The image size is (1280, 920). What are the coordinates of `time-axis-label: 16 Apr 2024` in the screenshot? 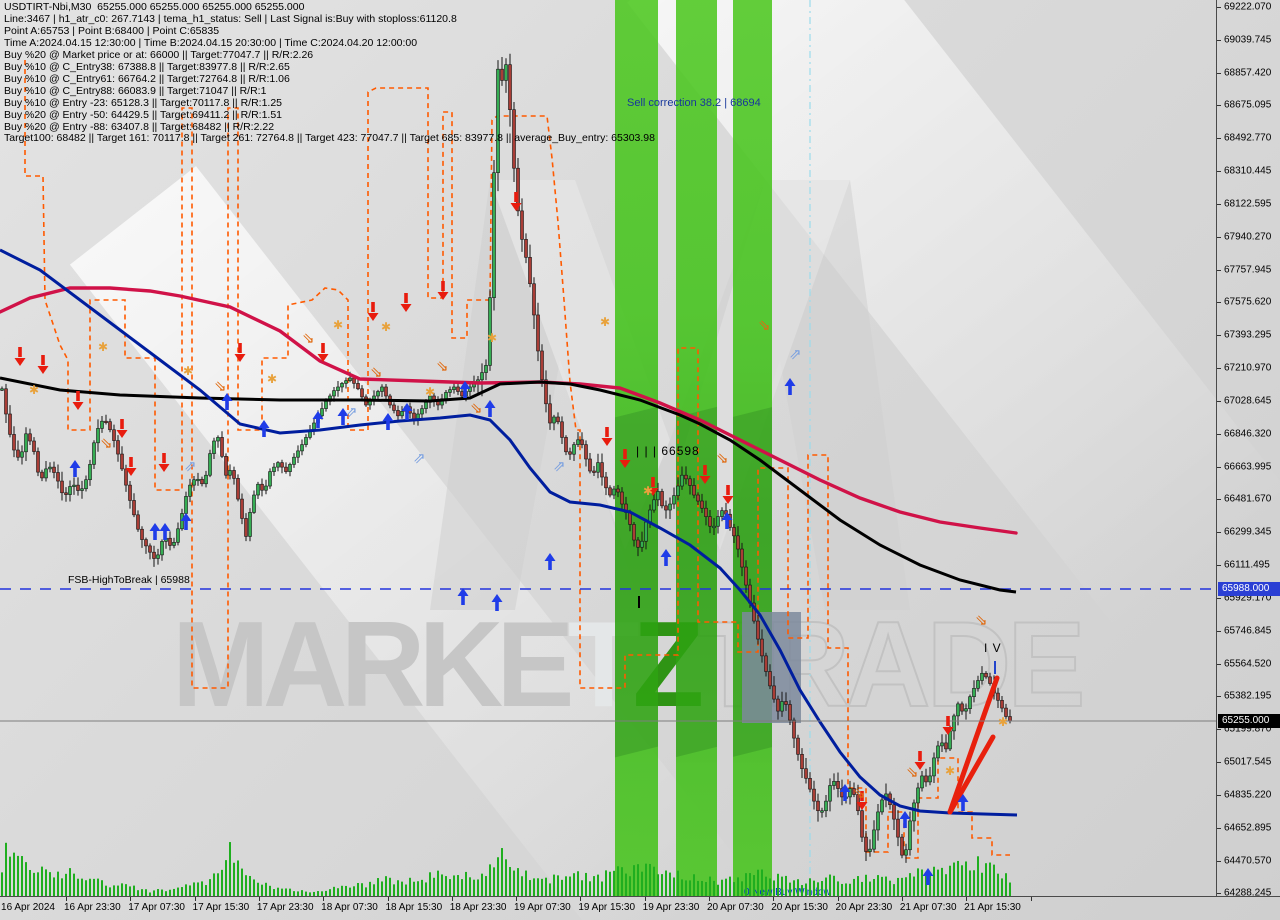 It's located at (28, 907).